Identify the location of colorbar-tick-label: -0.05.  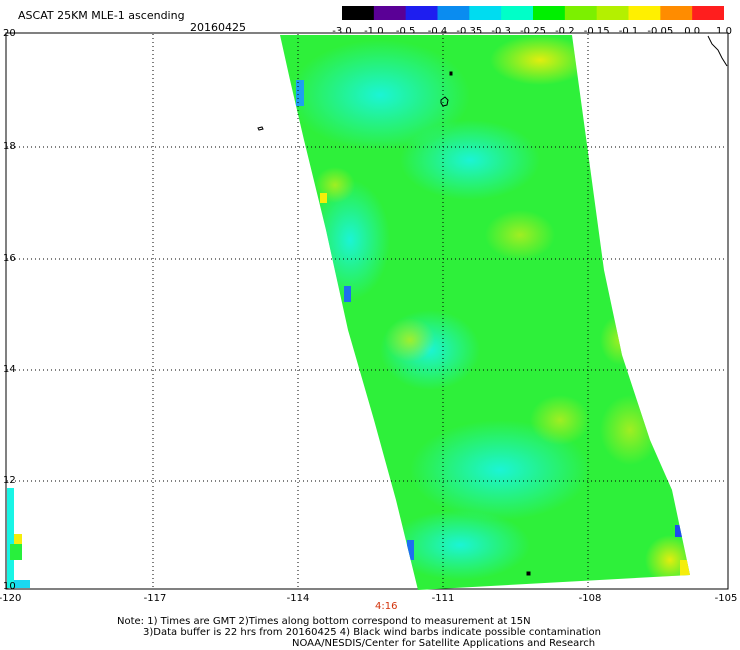
(660, 31).